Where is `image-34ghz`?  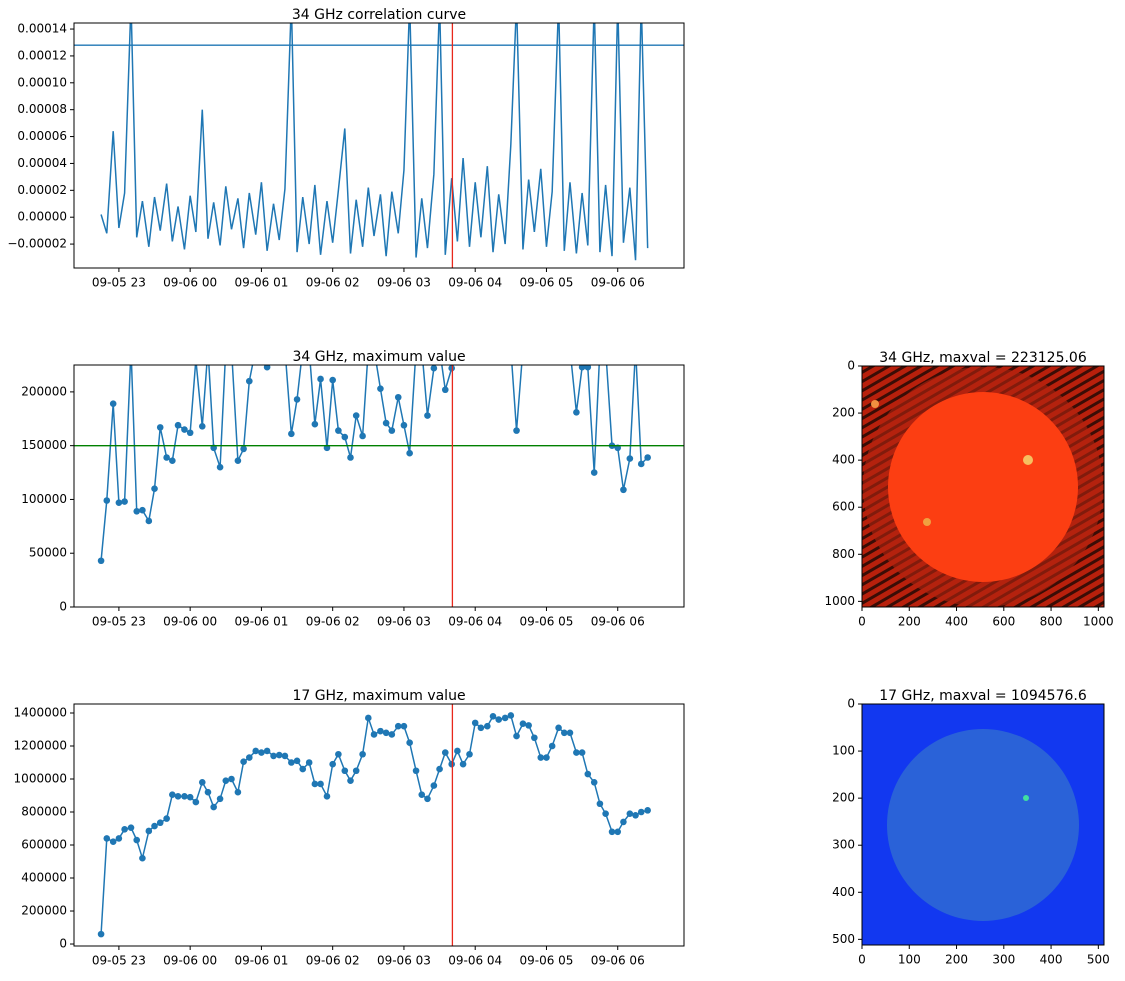 image-34ghz is located at coordinates (983, 486).